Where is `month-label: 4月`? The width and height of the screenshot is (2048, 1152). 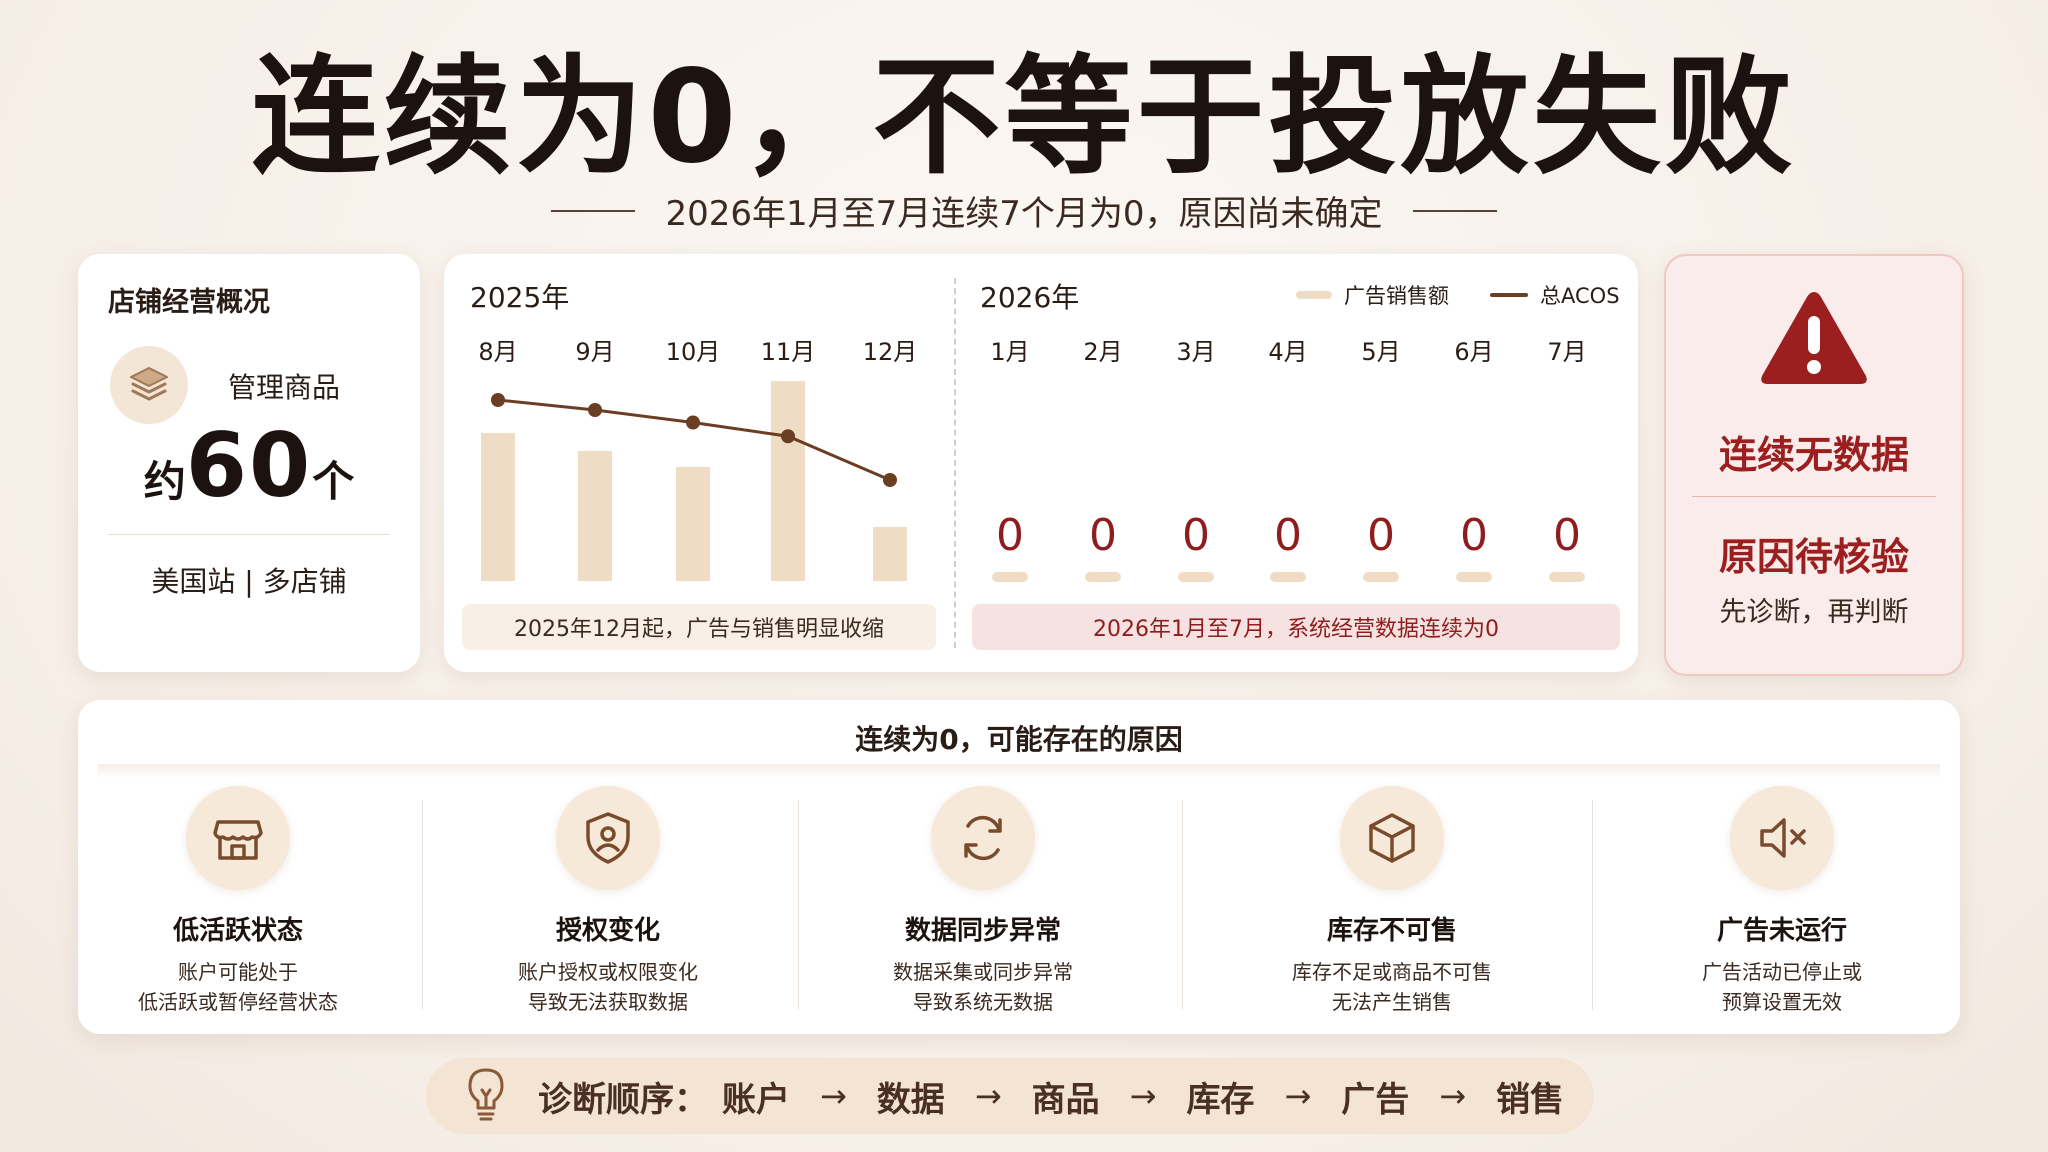 month-label: 4月 is located at coordinates (1288, 352).